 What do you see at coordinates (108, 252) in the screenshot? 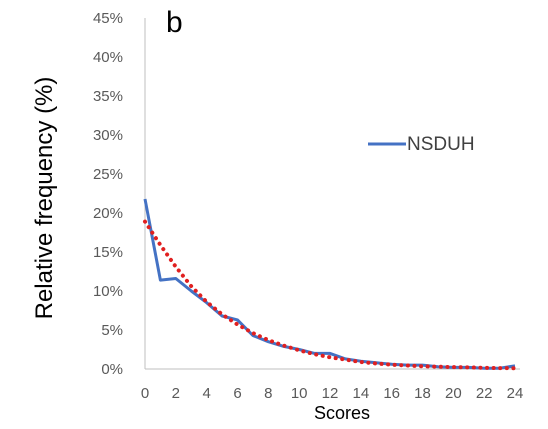
I see `y-tick-label: 15%` at bounding box center [108, 252].